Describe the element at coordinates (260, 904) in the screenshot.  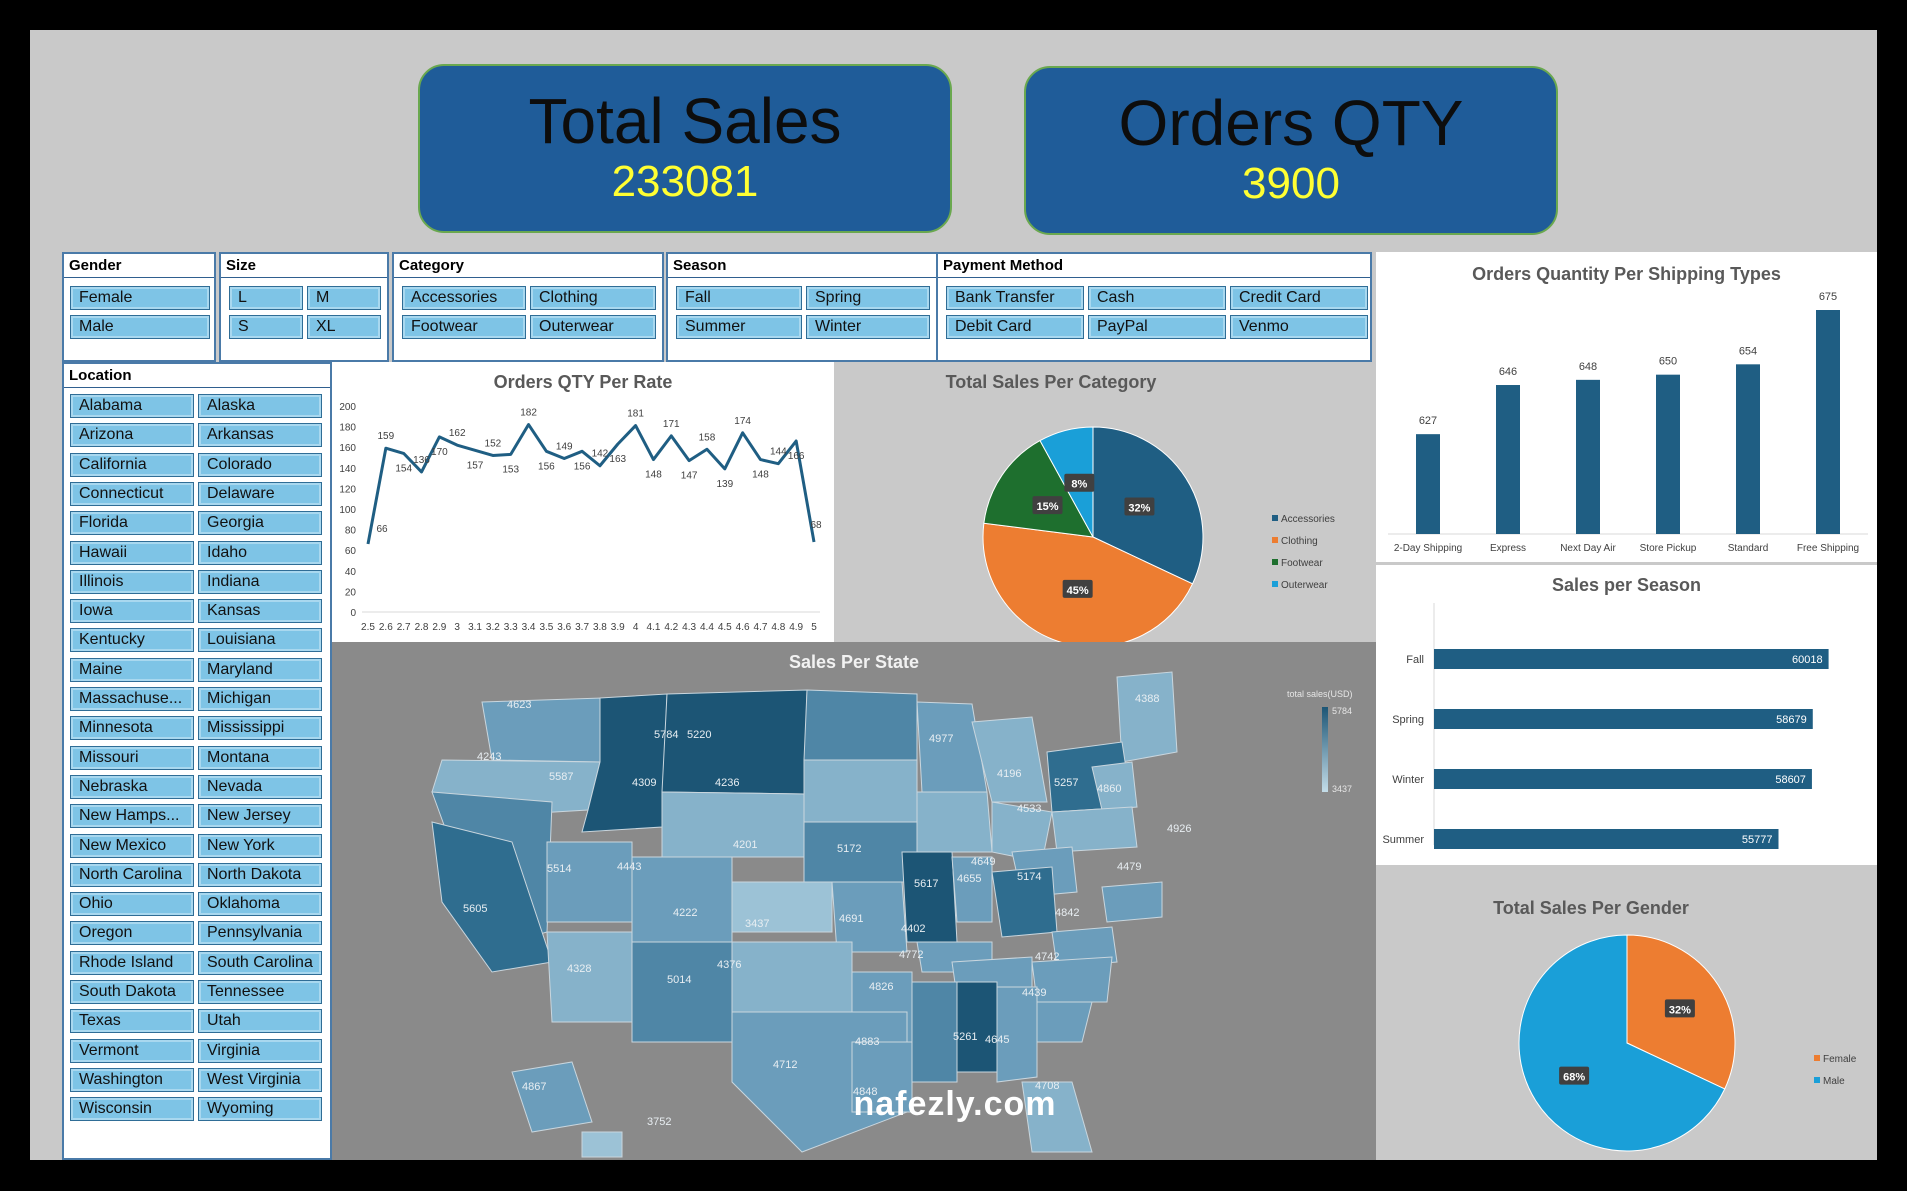
I see `slicer-location-item: Oklahoma` at that location.